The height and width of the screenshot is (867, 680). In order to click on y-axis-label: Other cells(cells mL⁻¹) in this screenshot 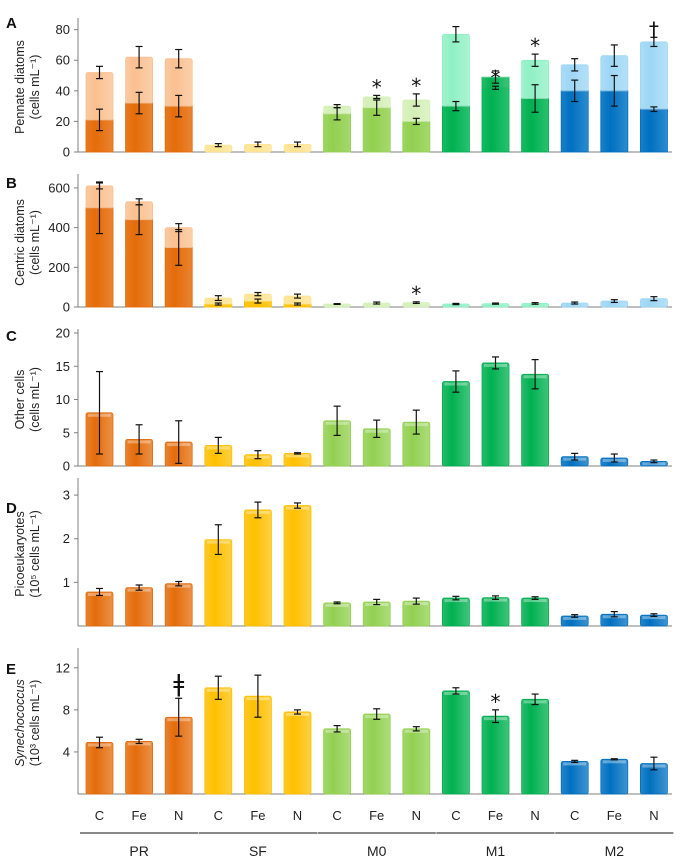, I will do `click(27, 399)`.